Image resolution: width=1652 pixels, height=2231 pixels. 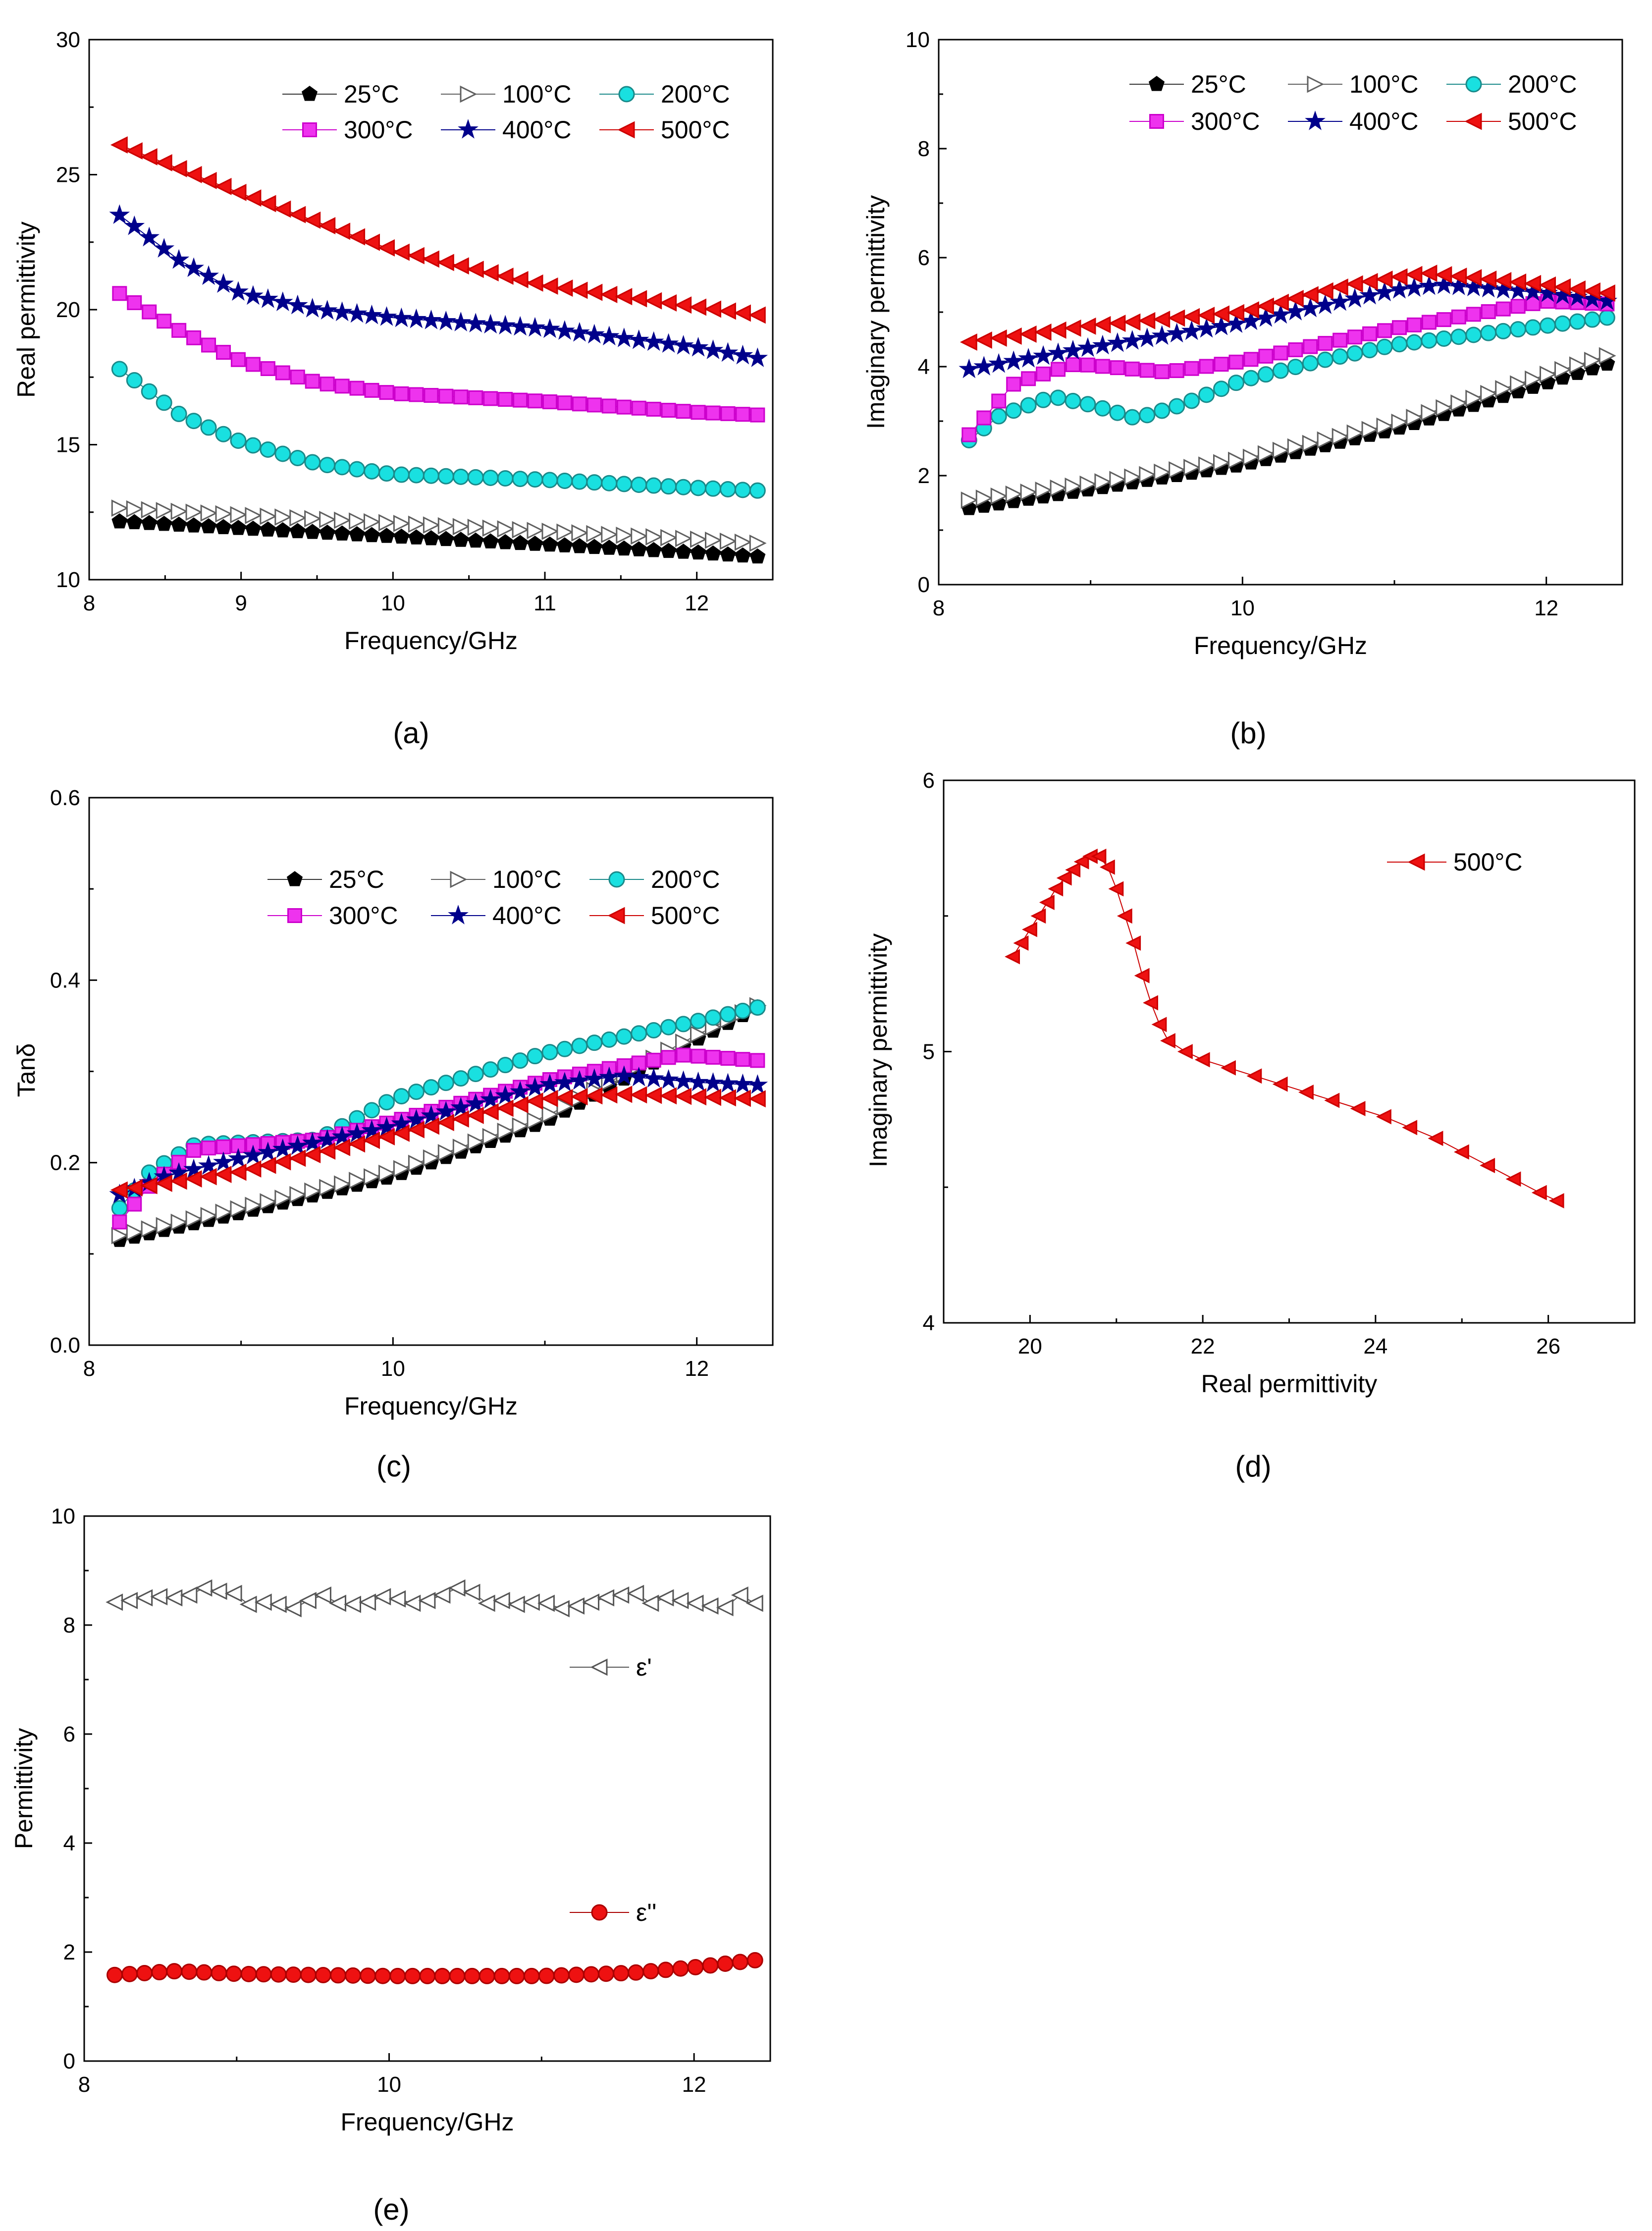 What do you see at coordinates (924, 476) in the screenshot?
I see `y-tick-label: 2` at bounding box center [924, 476].